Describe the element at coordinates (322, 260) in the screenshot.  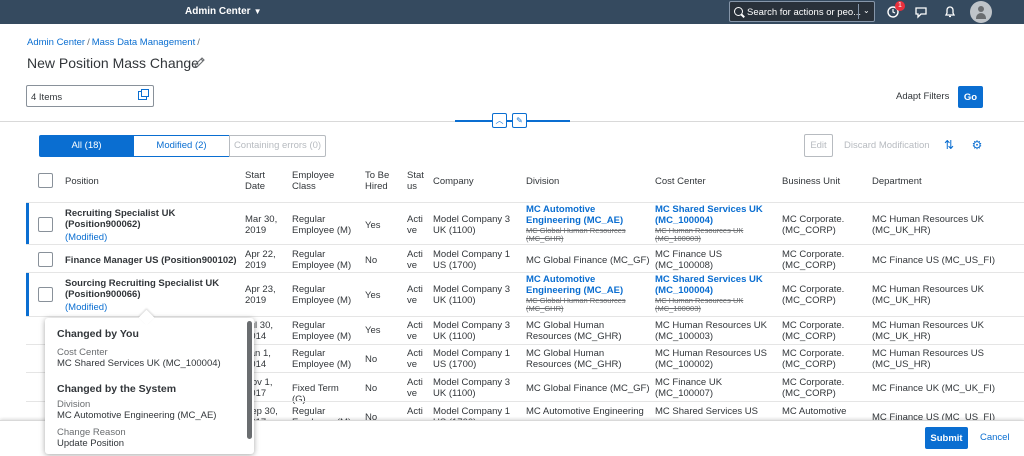
I see `row2-employee-class: Regular Employee (M)` at that location.